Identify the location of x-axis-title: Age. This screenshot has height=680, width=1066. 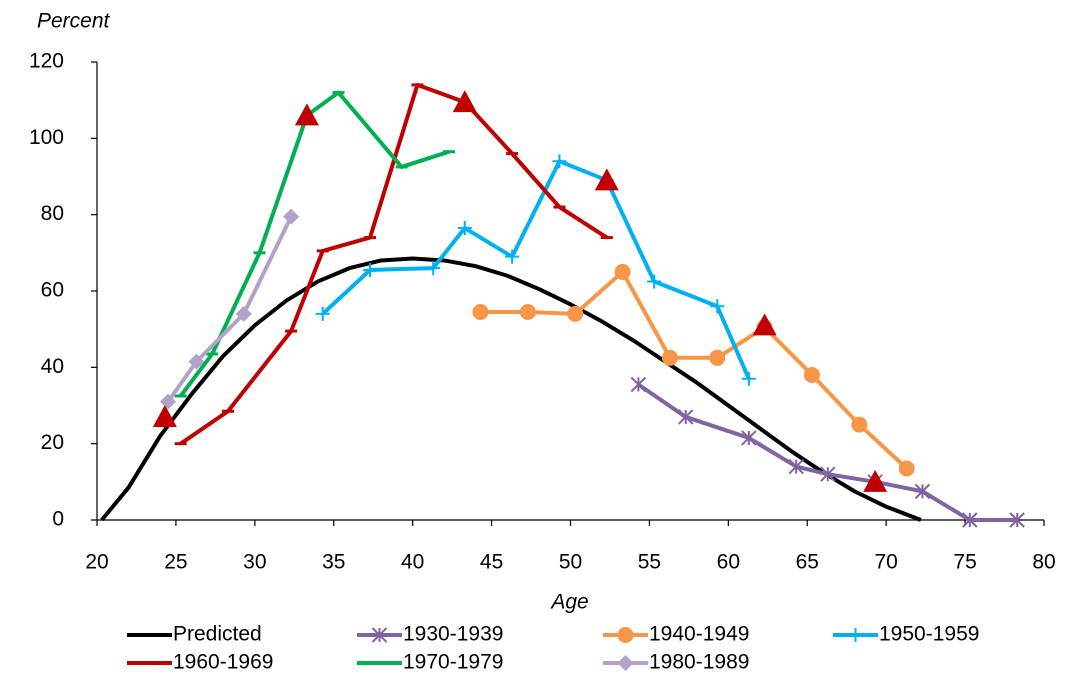
(568, 602).